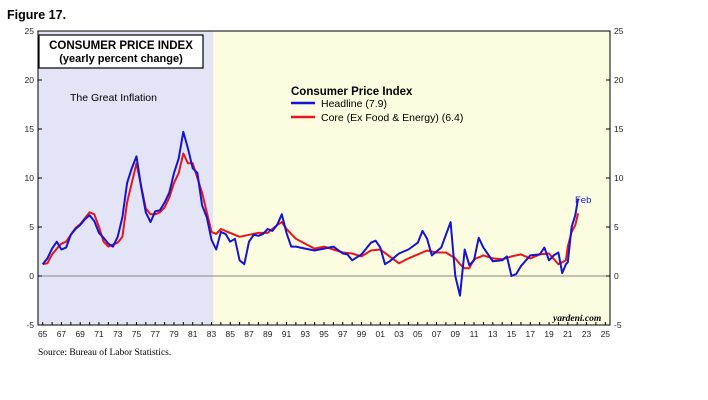  Describe the element at coordinates (352, 92) in the screenshot. I see `legend-title: Consumer Price Index` at that location.